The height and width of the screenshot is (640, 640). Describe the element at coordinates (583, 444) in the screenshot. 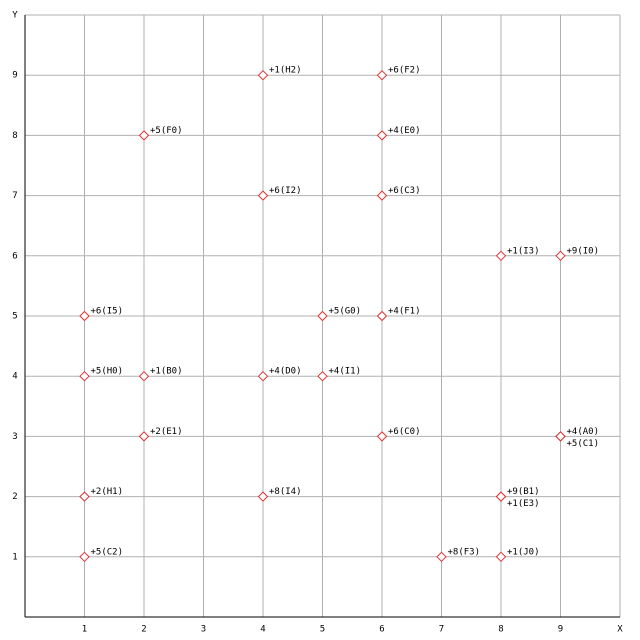

I see `point-label: +5(C1)` at that location.